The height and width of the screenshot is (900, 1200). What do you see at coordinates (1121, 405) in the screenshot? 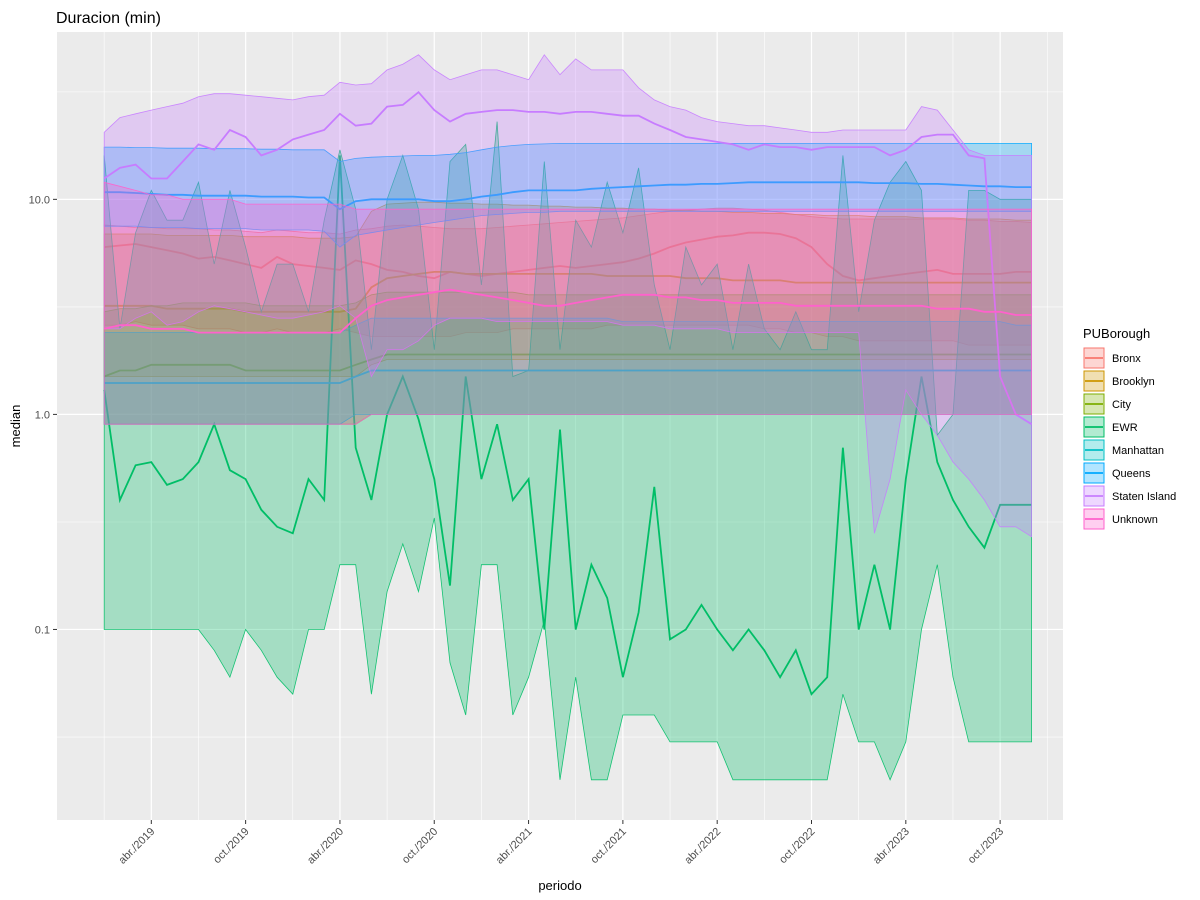
I see `legend-label: City` at bounding box center [1121, 405].